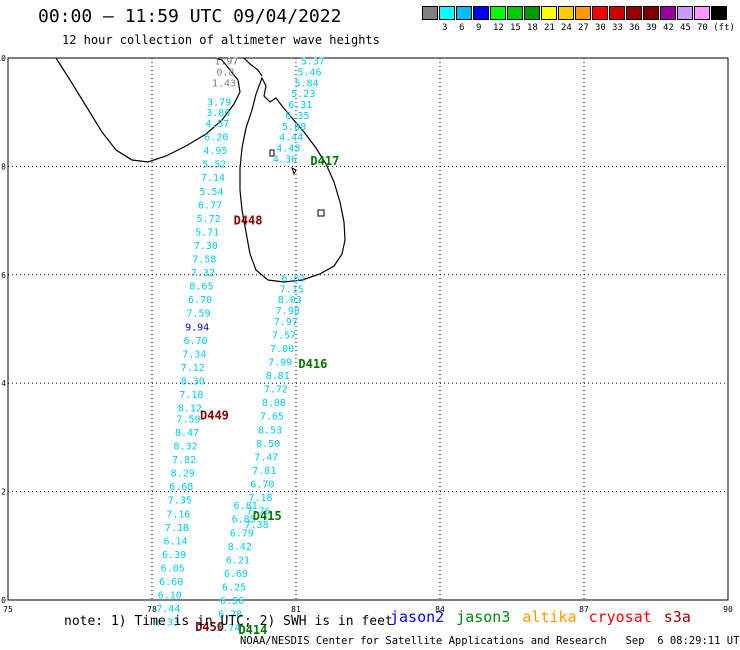 The image size is (740, 650). I want to click on wave-height-value: 8.81, so click(278, 376).